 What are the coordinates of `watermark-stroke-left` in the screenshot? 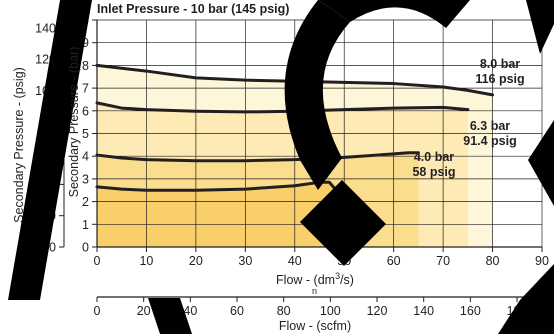 It's located at (50, 150).